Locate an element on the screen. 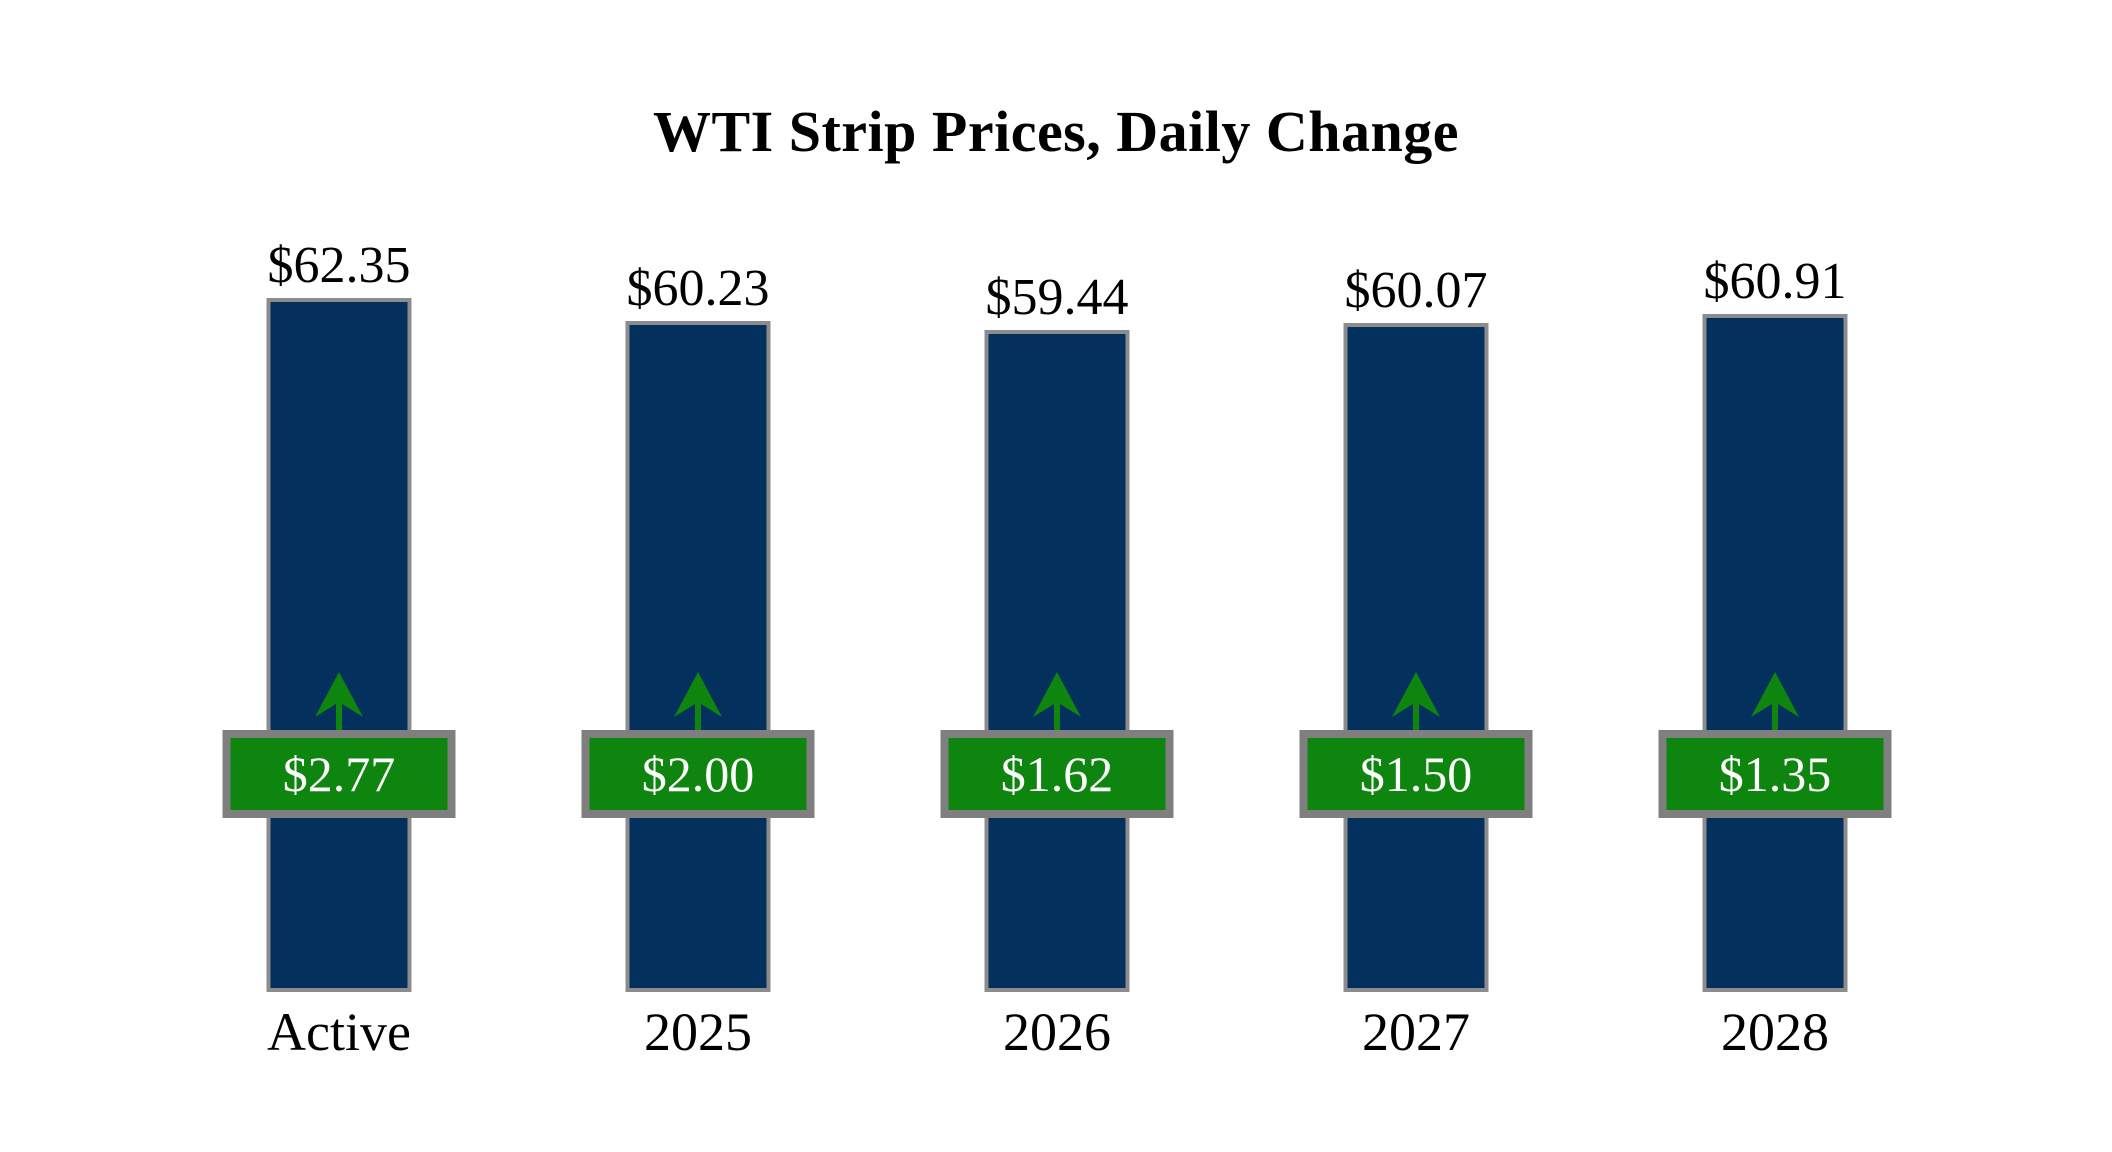 The height and width of the screenshot is (1152, 2112). category-label: 2026 is located at coordinates (1057, 1032).